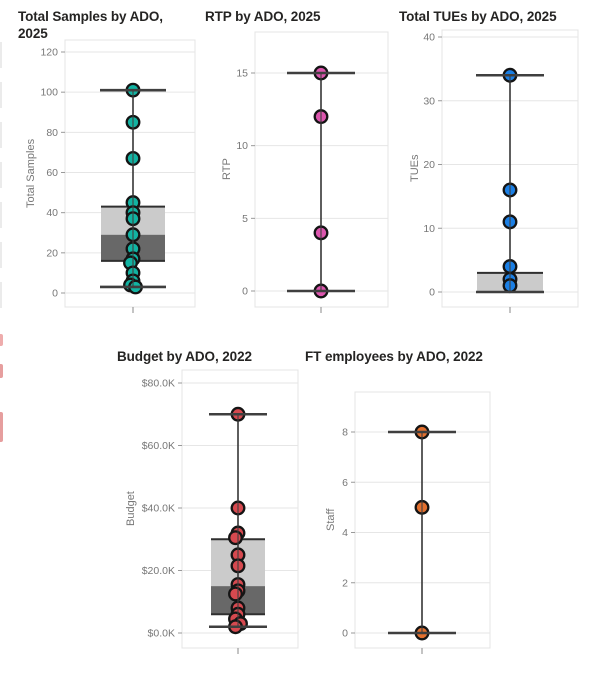 The width and height of the screenshot is (600, 682). I want to click on axis-tick-label: 120, so click(49, 53).